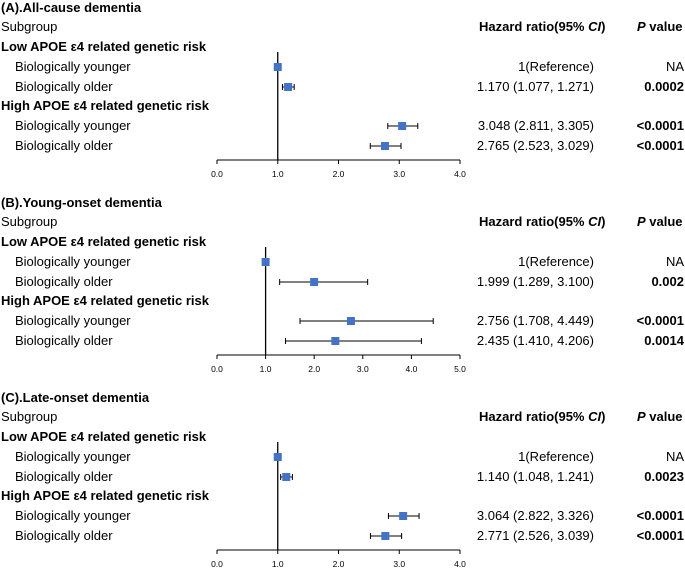  Describe the element at coordinates (535, 340) in the screenshot. I see `hr-value: 2.435 (1.410, 4.206)` at that location.